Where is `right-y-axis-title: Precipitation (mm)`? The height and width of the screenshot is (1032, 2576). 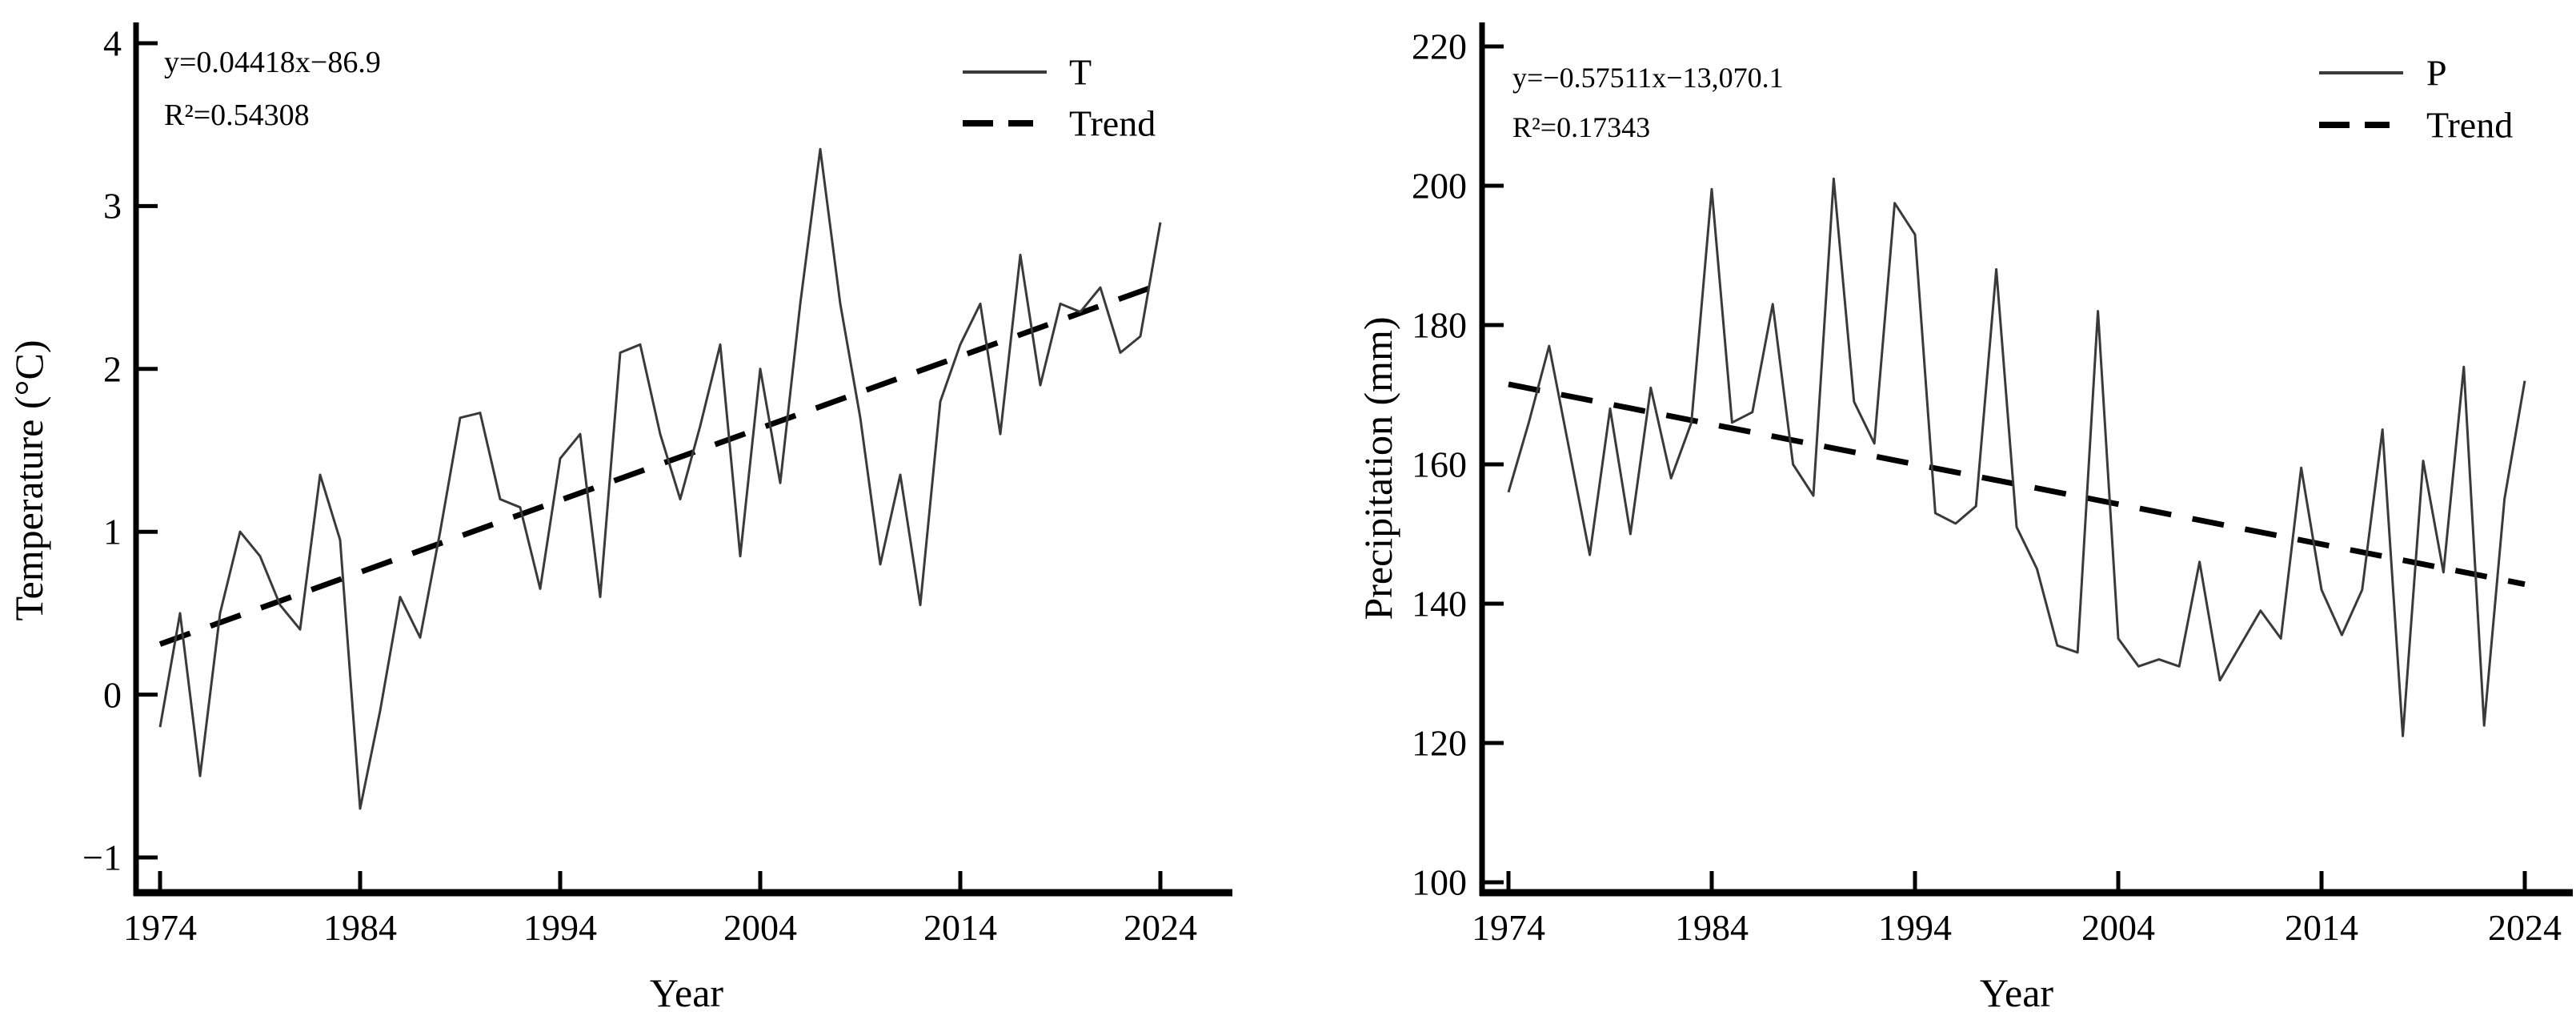
right-y-axis-title: Precipitation (mm) is located at coordinates (1378, 468).